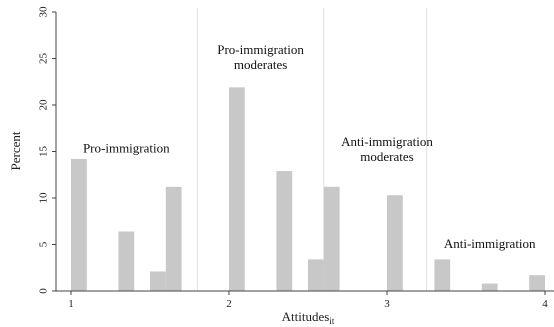 The image size is (554, 327). I want to click on y-tick-label-10: 10, so click(44, 198).